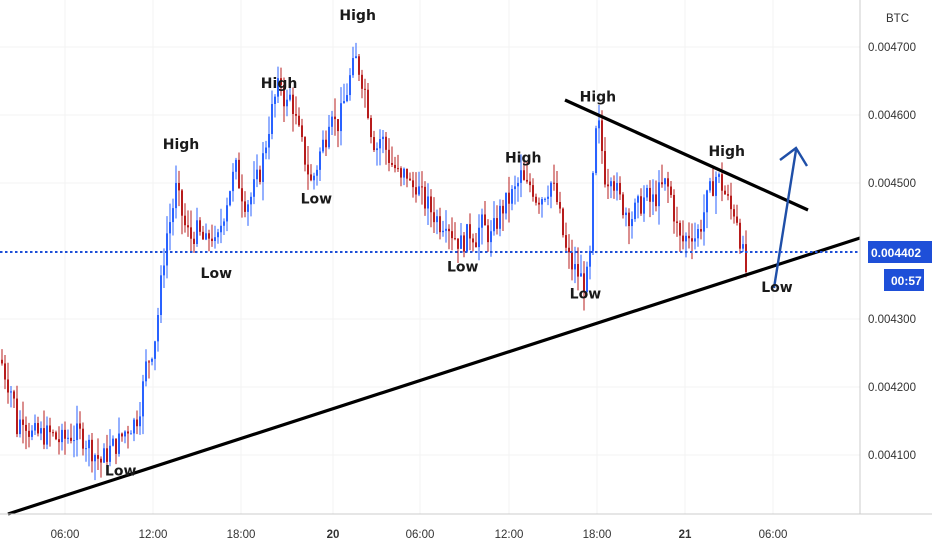  What do you see at coordinates (892, 116) in the screenshot?
I see `y-tick-label: 0.004600` at bounding box center [892, 116].